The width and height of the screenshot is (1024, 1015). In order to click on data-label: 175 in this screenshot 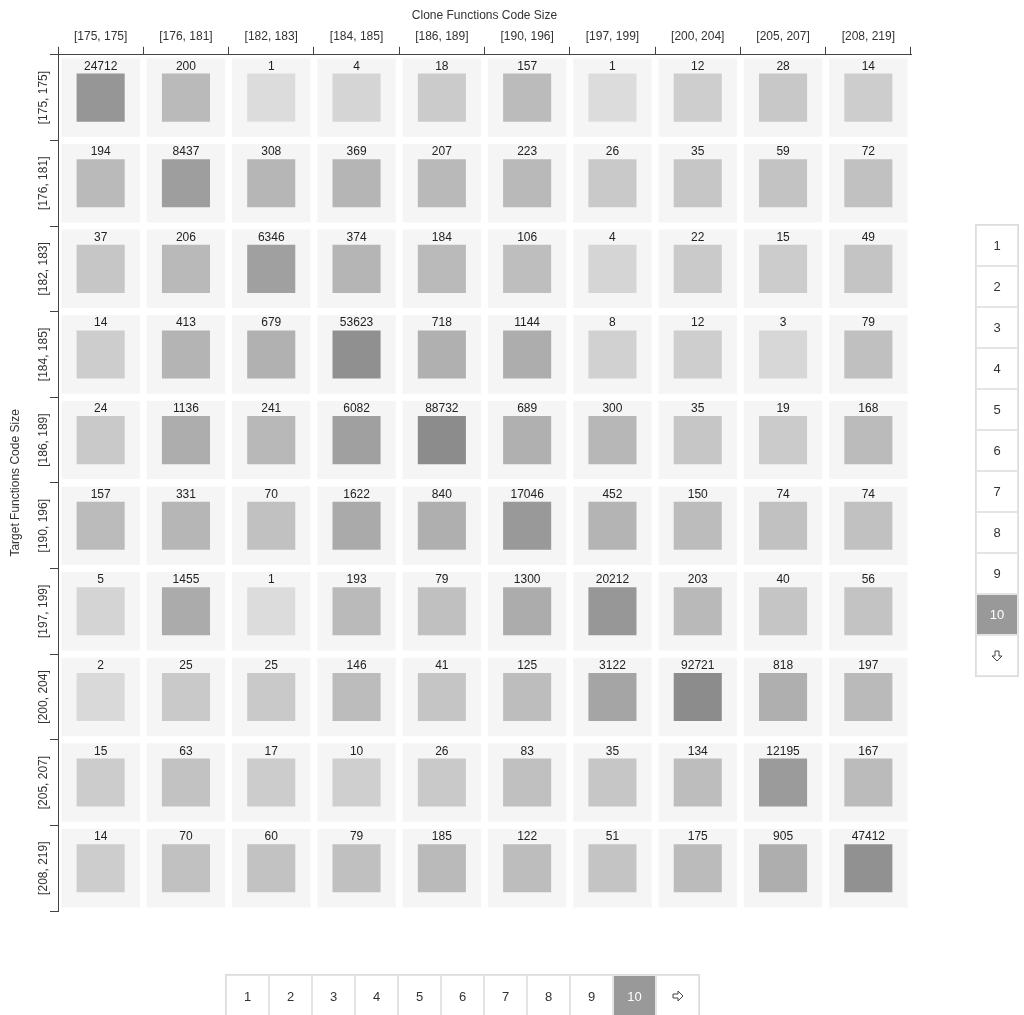, I will do `click(698, 836)`.